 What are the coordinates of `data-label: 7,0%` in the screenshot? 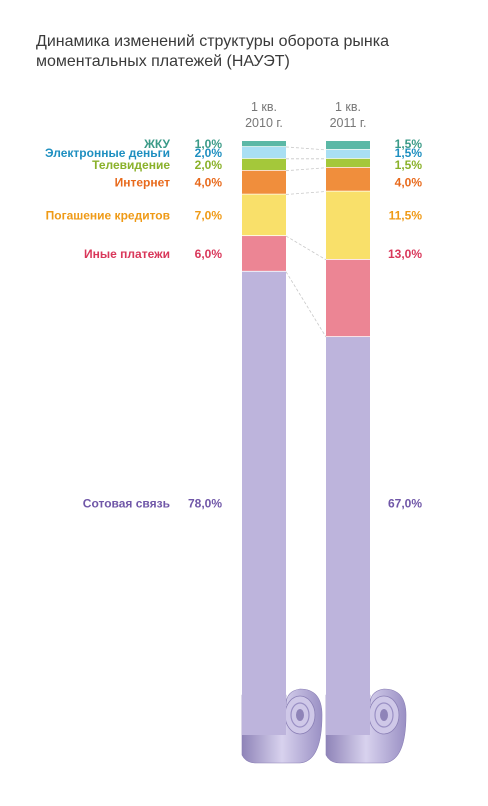 It's located at (209, 215).